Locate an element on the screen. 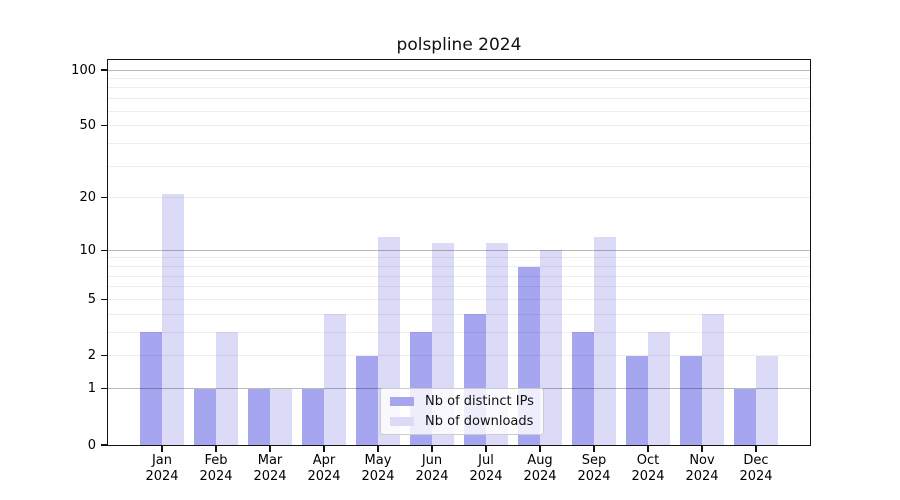  legend-swatch-distinct-ips is located at coordinates (402, 401).